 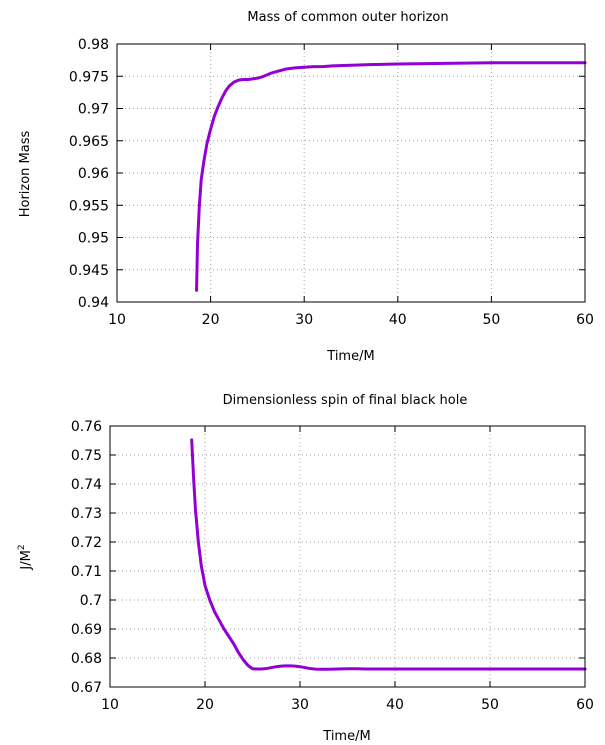 What do you see at coordinates (205, 705) in the screenshot?
I see `spin-chart-xtick-label: 20` at bounding box center [205, 705].